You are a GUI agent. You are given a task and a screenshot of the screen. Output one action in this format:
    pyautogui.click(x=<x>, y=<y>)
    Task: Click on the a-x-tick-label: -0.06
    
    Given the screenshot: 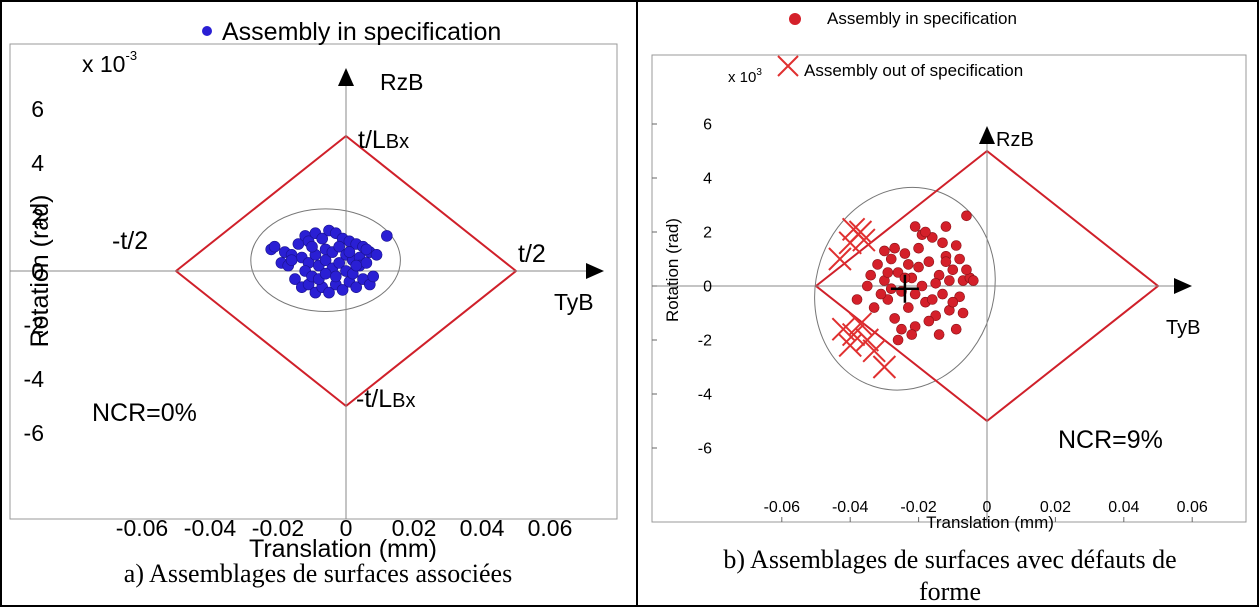 What is the action you would take?
    pyautogui.click(x=142, y=528)
    